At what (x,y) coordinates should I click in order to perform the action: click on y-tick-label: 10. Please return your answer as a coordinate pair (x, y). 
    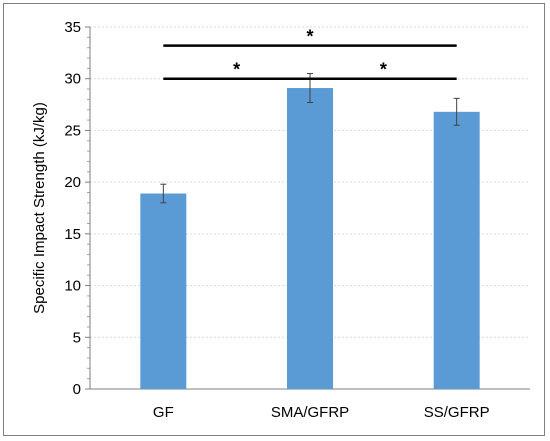
    Looking at the image, I should click on (72, 286).